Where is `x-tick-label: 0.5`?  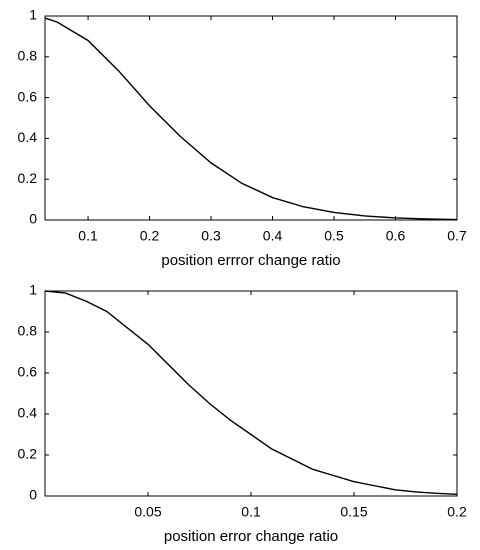
x-tick-label: 0.5 is located at coordinates (334, 236).